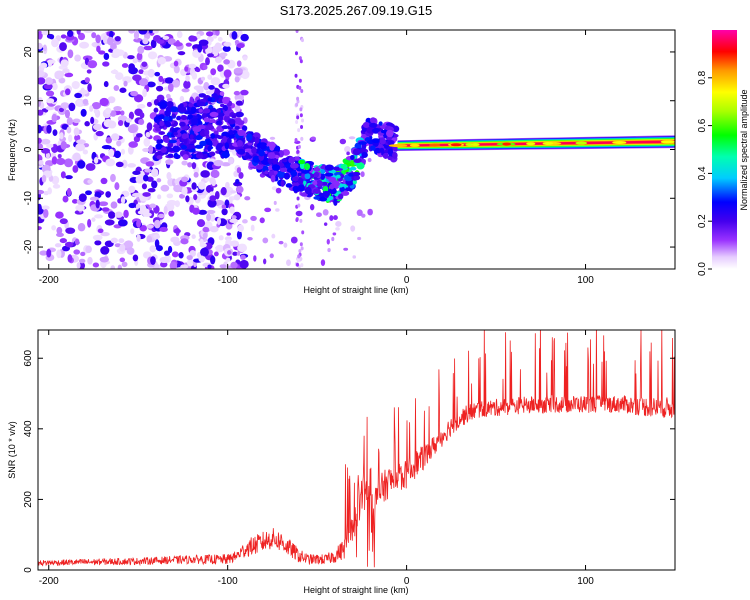 The height and width of the screenshot is (600, 750). What do you see at coordinates (28, 101) in the screenshot?
I see `y-tick-label: 10` at bounding box center [28, 101].